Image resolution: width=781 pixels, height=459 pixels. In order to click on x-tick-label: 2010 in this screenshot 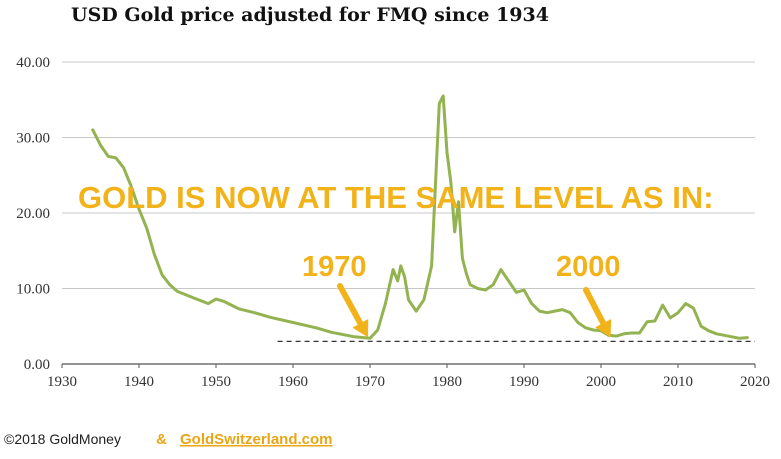, I will do `click(678, 382)`.